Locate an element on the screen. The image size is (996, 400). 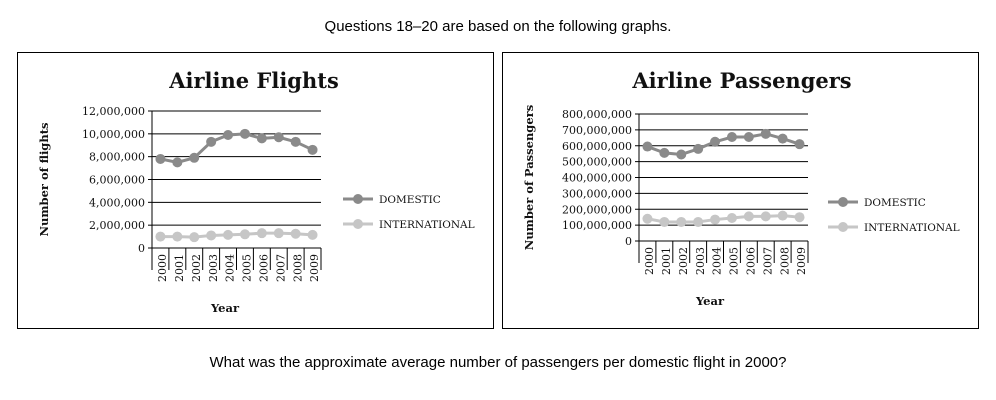
passengers-ytick-label: 700,000,000 is located at coordinates (597, 130).